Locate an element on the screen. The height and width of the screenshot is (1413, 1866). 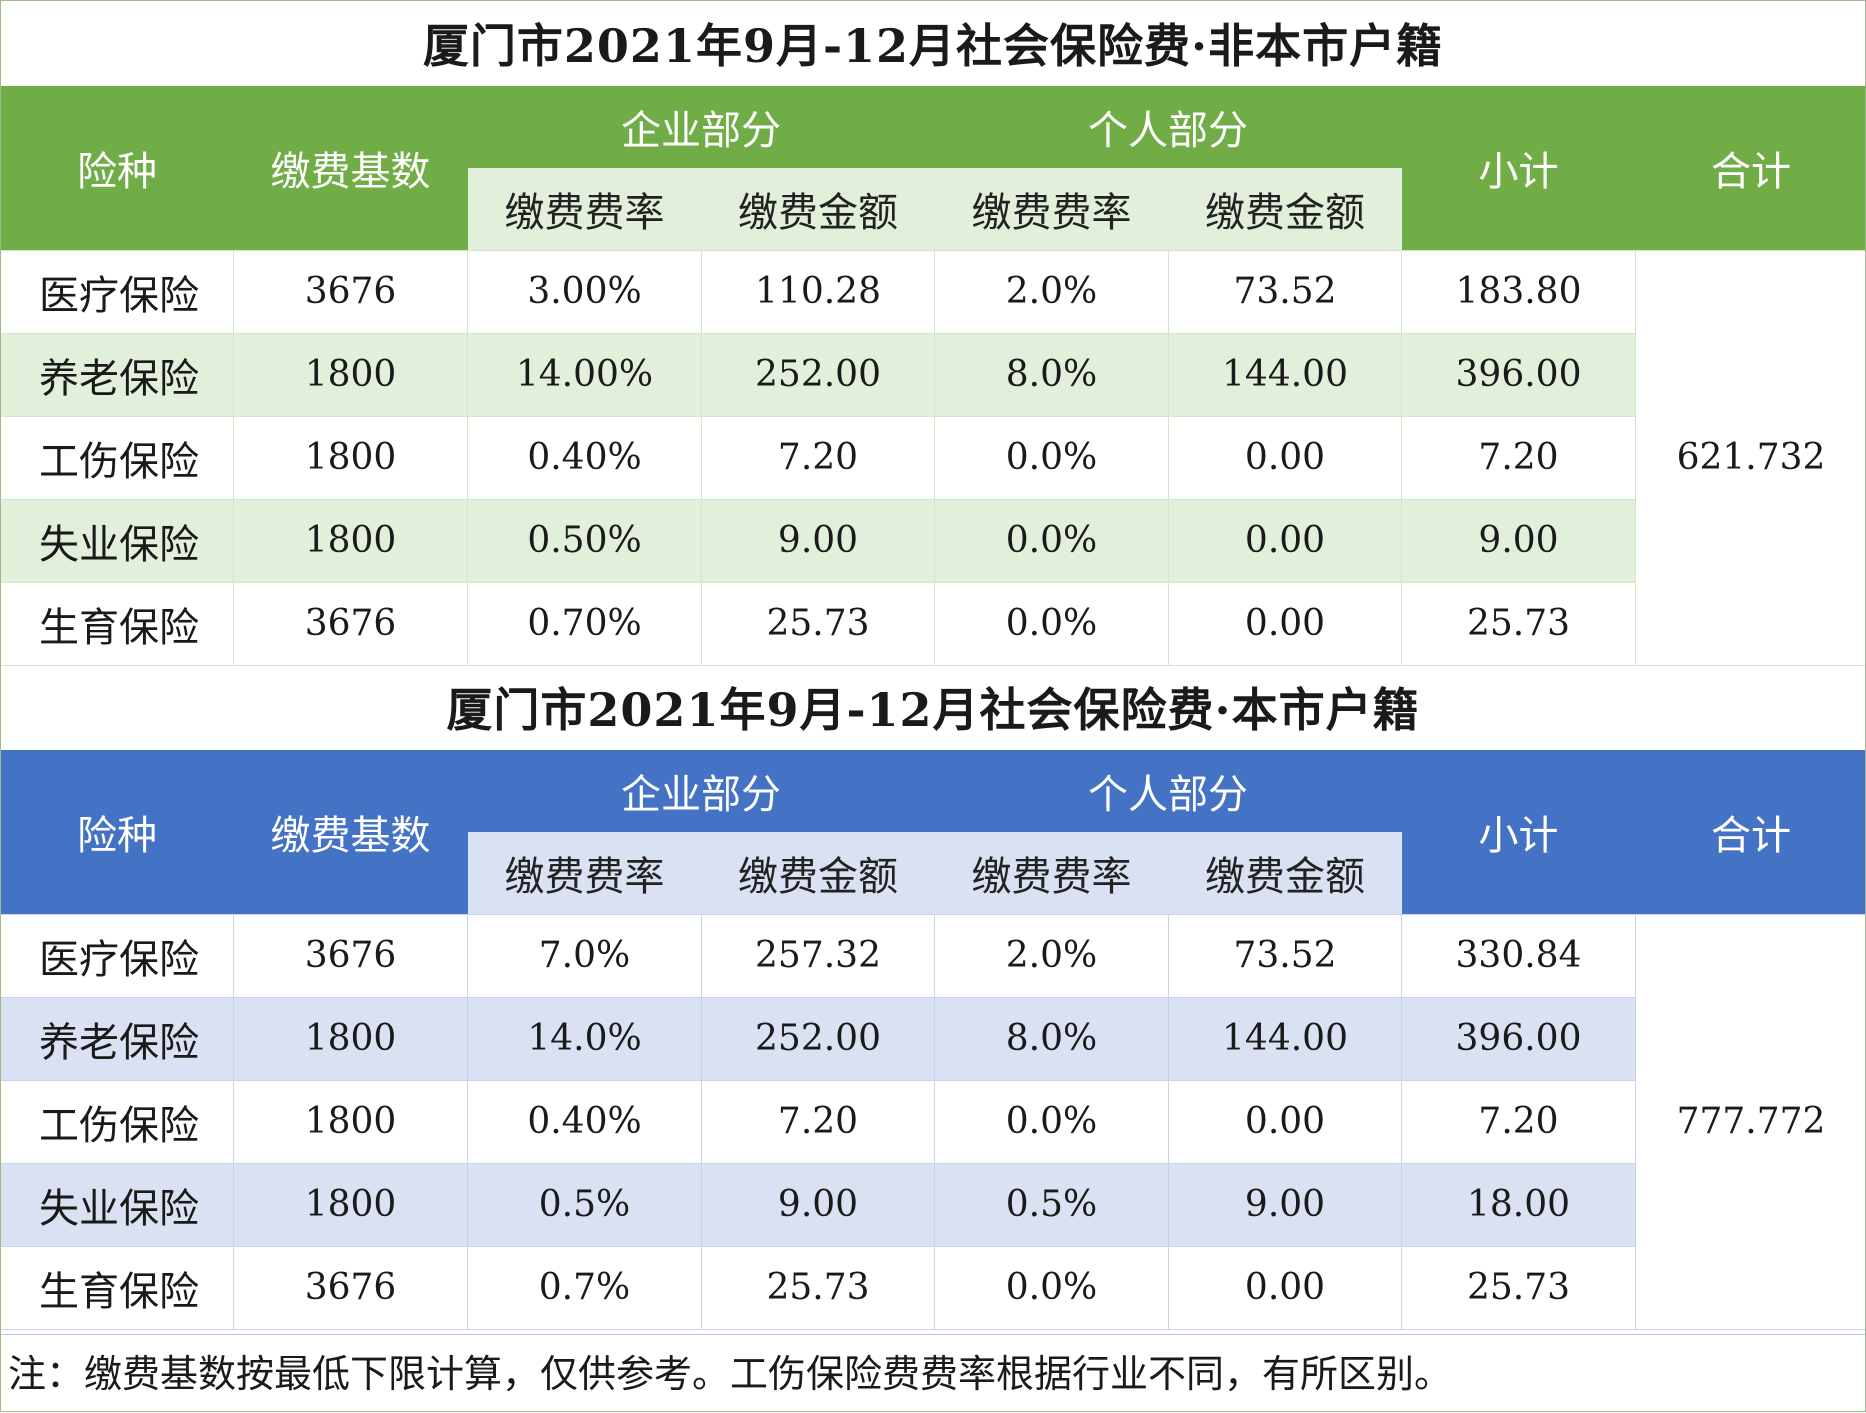
row-personal-rate: 0.5% is located at coordinates (1052, 1204).